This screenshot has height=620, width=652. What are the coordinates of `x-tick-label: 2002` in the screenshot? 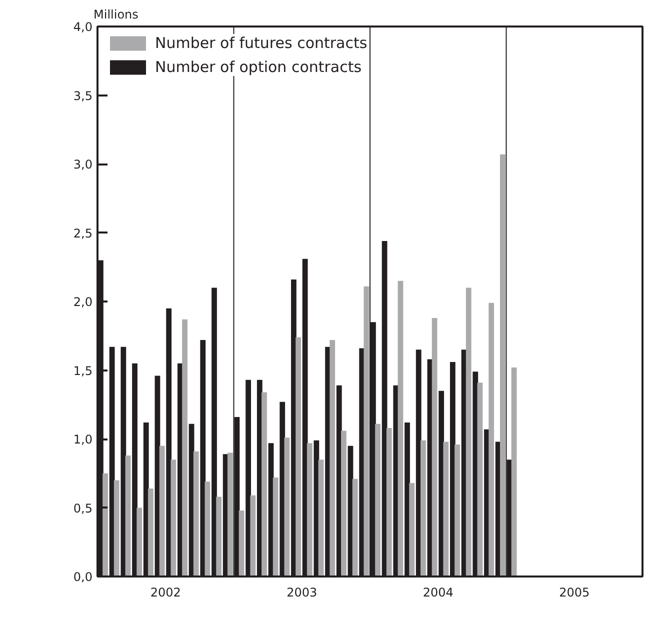 It's located at (165, 593).